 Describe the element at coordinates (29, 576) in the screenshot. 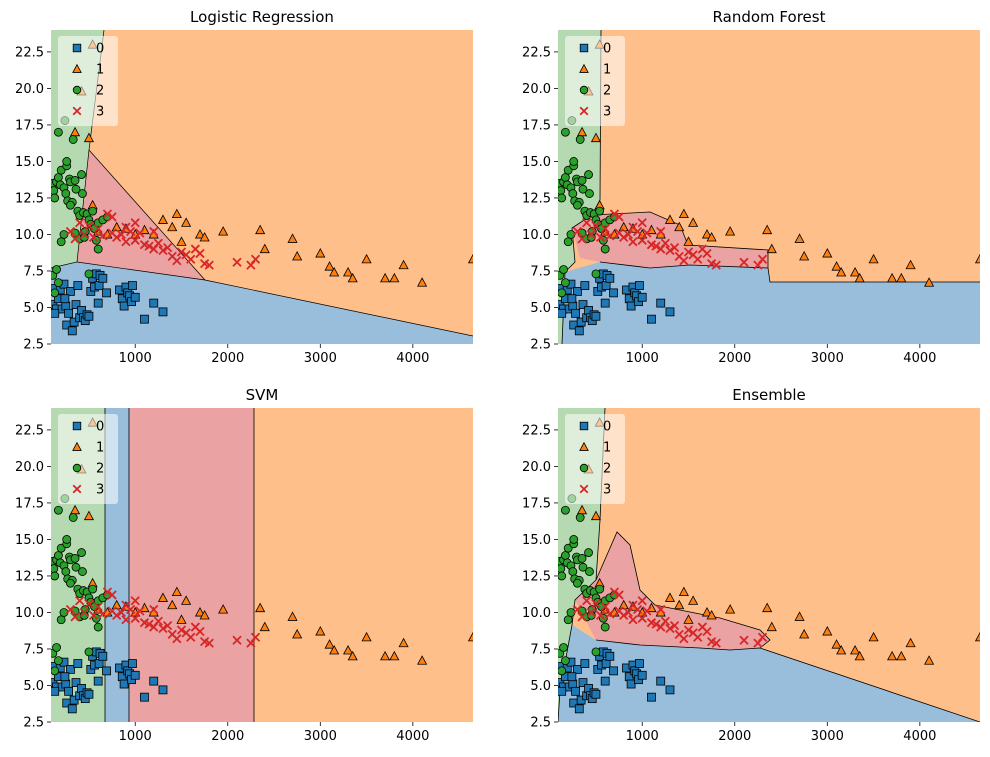

I see `y-tick-label: 12.5` at that location.